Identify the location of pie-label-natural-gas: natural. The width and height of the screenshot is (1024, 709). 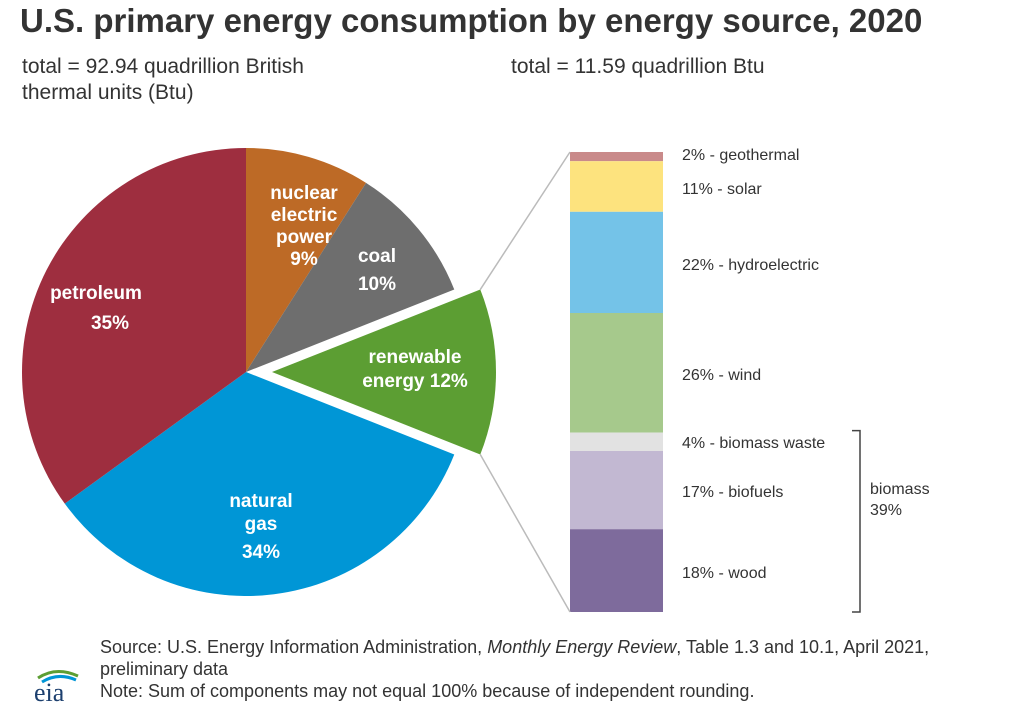
(260, 501).